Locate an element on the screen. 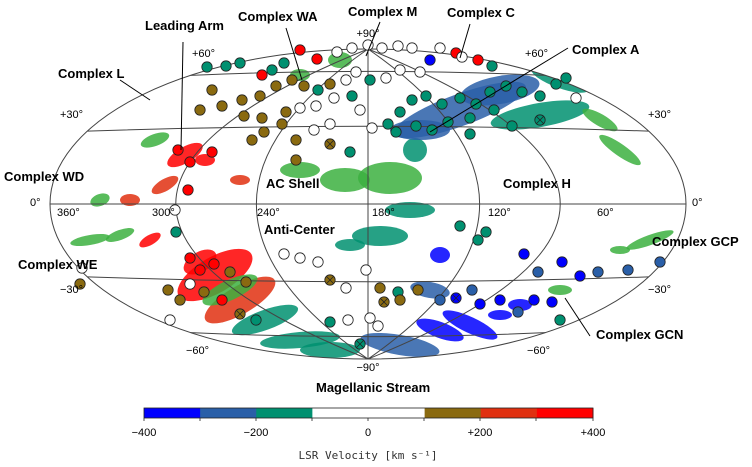  lon-label-120: 120° is located at coordinates (499, 213).